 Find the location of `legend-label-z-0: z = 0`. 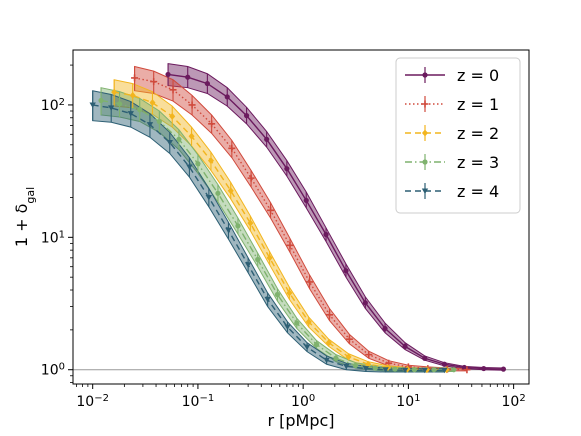

legend-label-z-0: z = 0 is located at coordinates (478, 75).